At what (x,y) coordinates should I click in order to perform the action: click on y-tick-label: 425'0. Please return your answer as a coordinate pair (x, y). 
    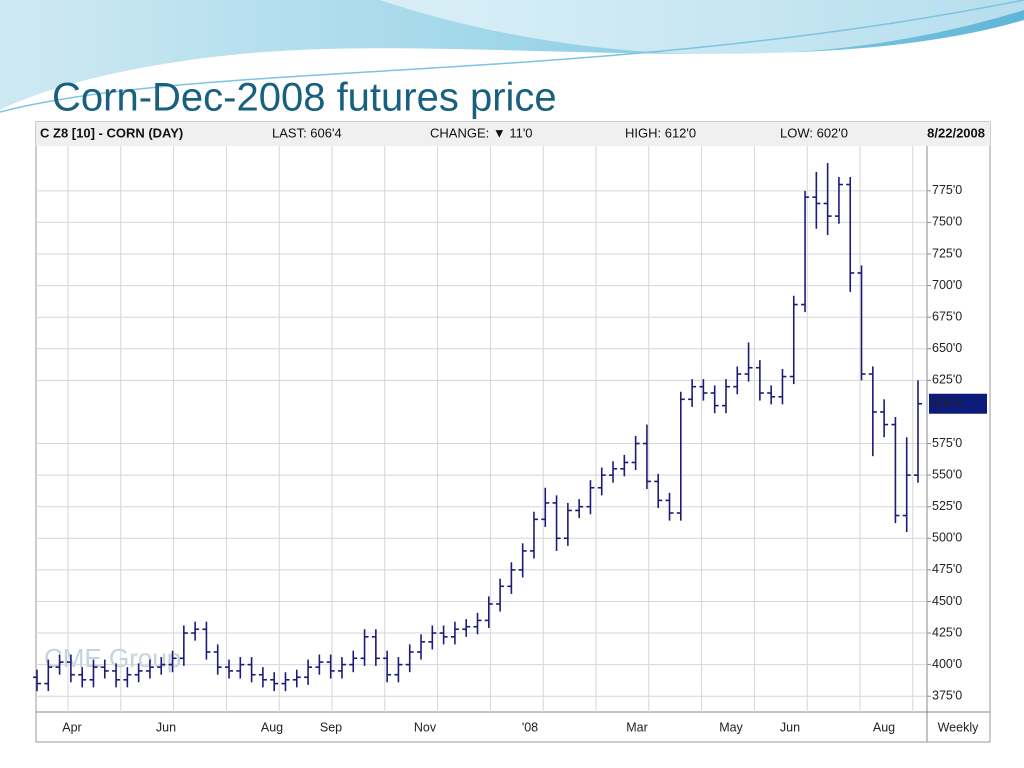
    Looking at the image, I should click on (947, 632).